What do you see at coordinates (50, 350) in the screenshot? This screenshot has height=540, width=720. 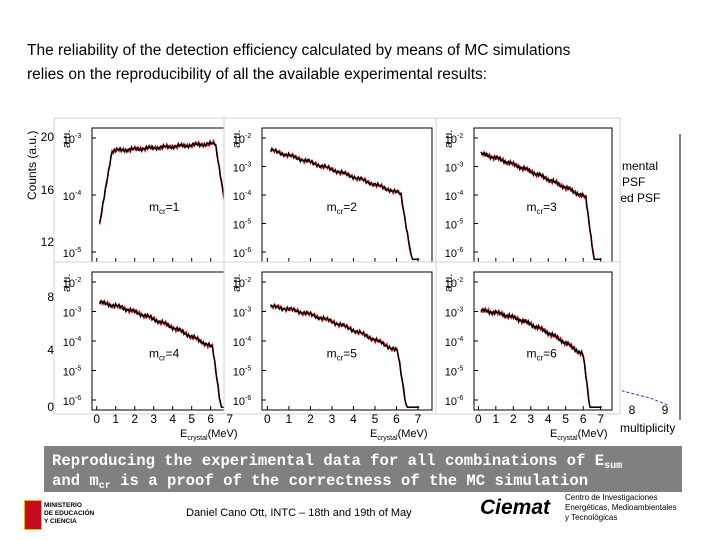 I see `bg-y-tick-label: 4` at bounding box center [50, 350].